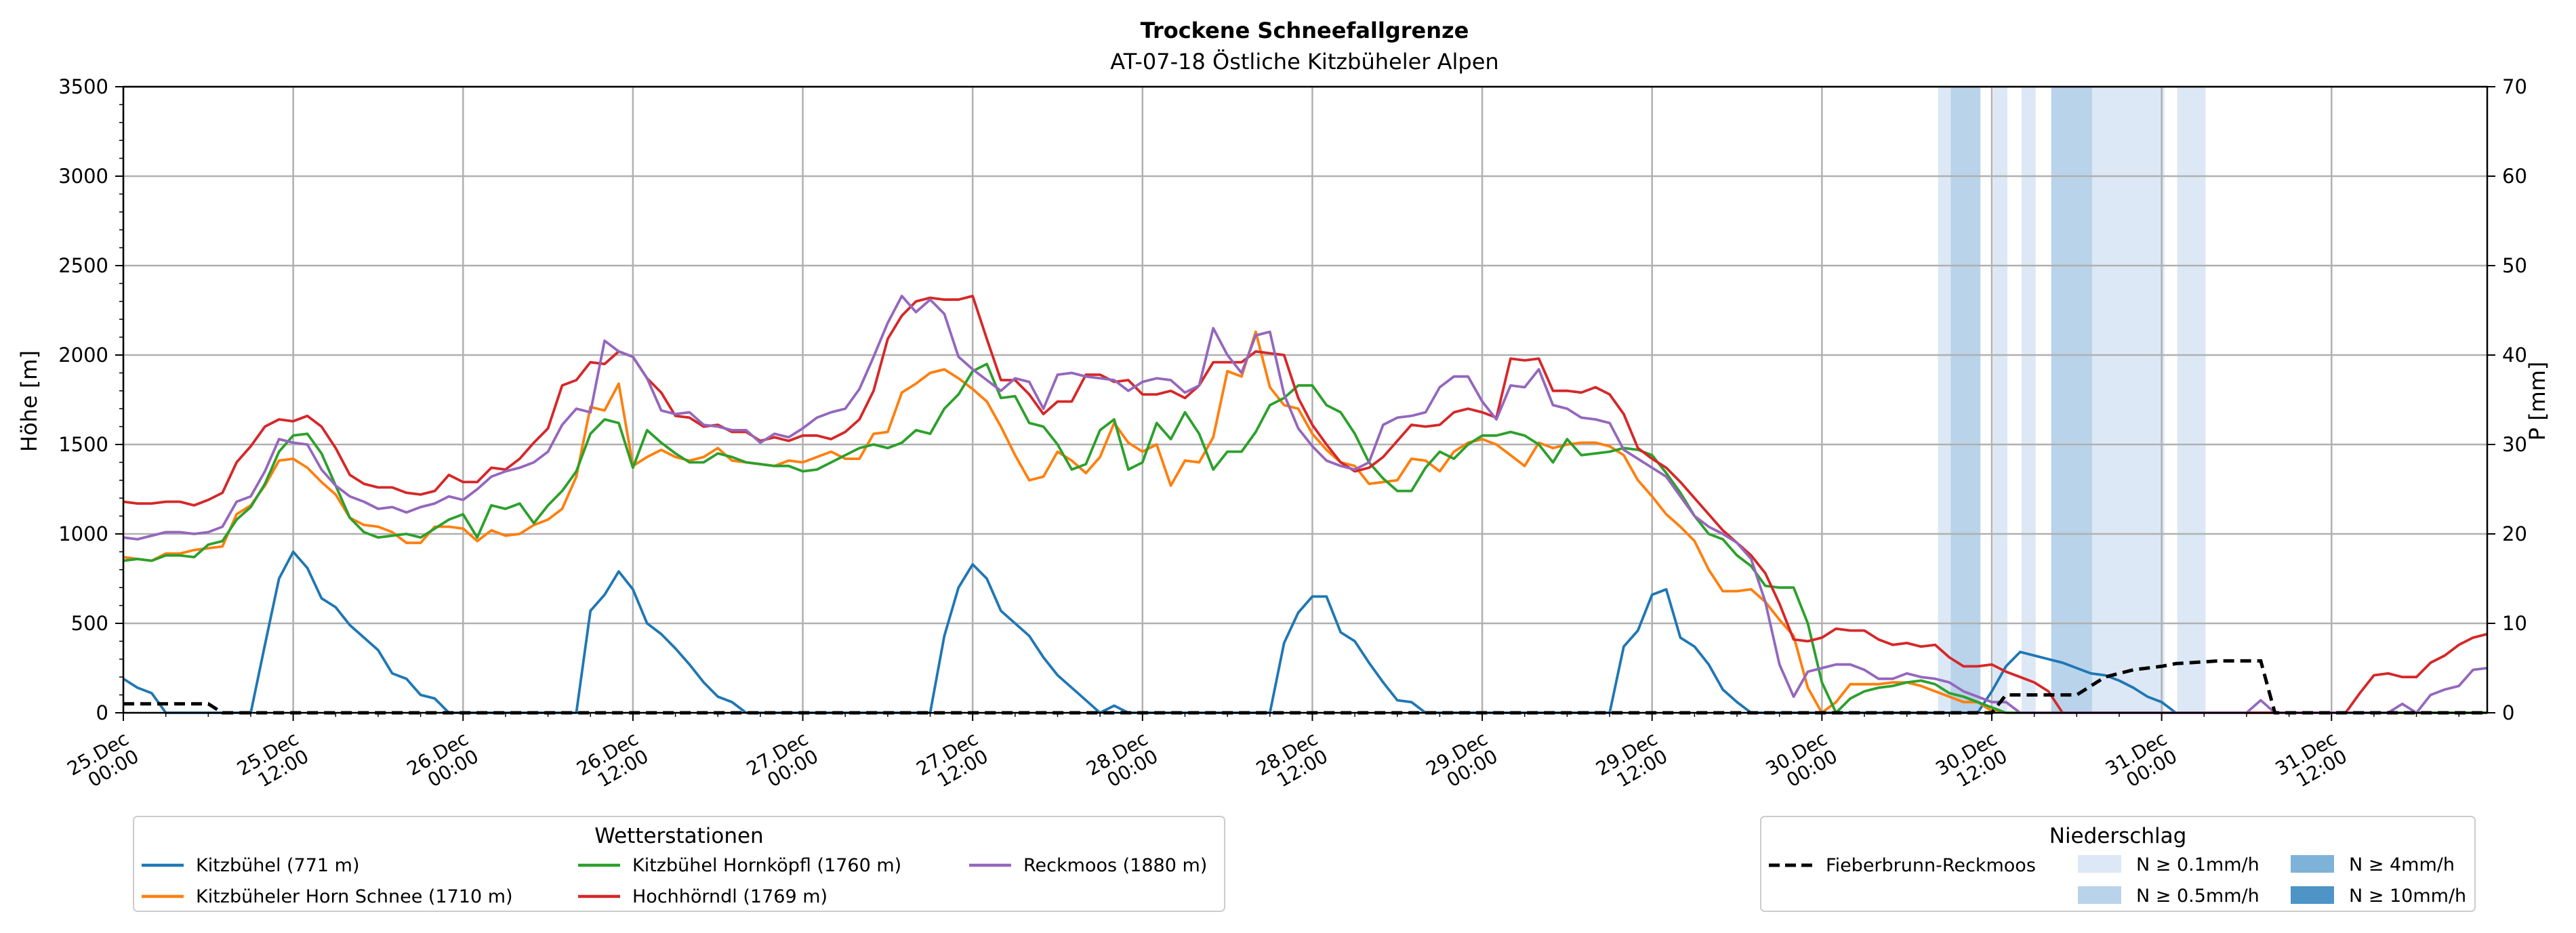  Describe the element at coordinates (1122, 762) in the screenshot. I see `x-tick-label: 28.Dec00:00` at that location.